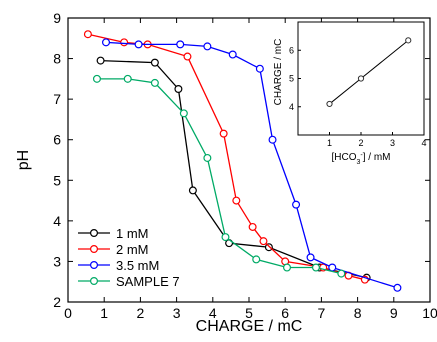 The image size is (437, 342). Describe the element at coordinates (57, 59) in the screenshot. I see `y-tick-label: 8` at that location.